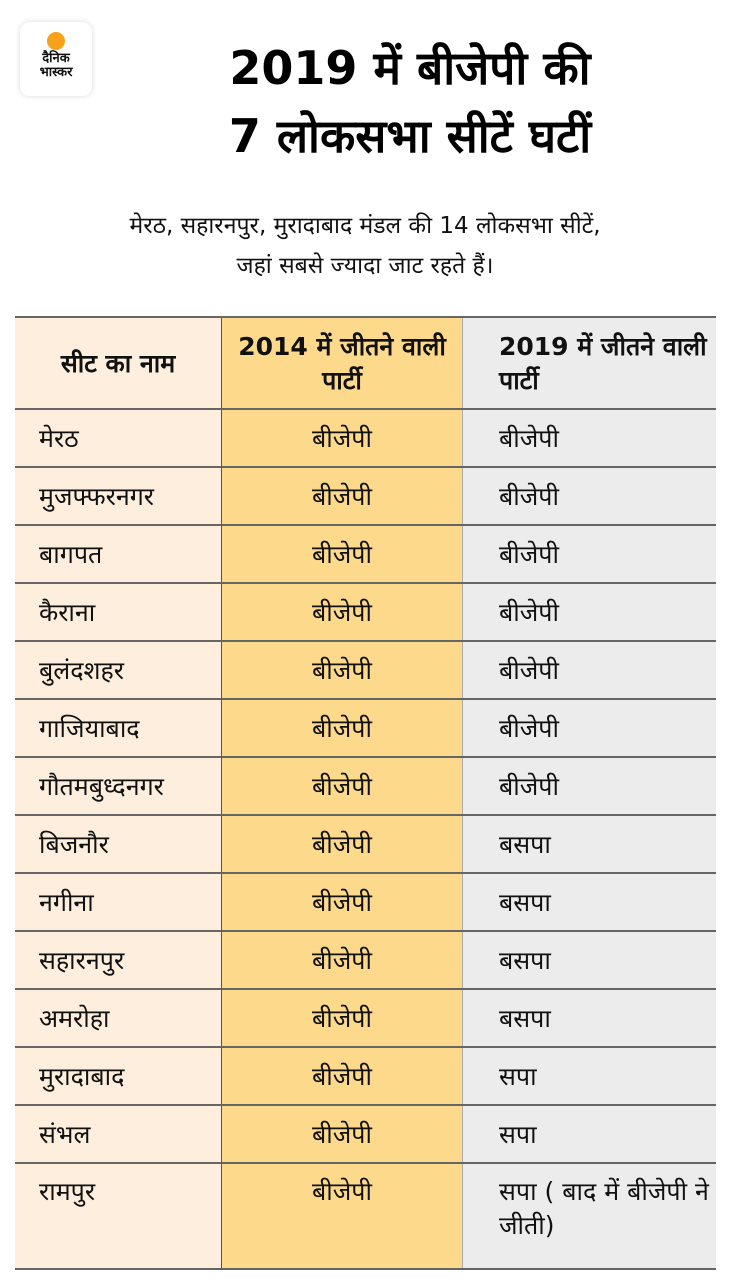  I want to click on seat-name-cell: बुलंदशहर, so click(118, 670).